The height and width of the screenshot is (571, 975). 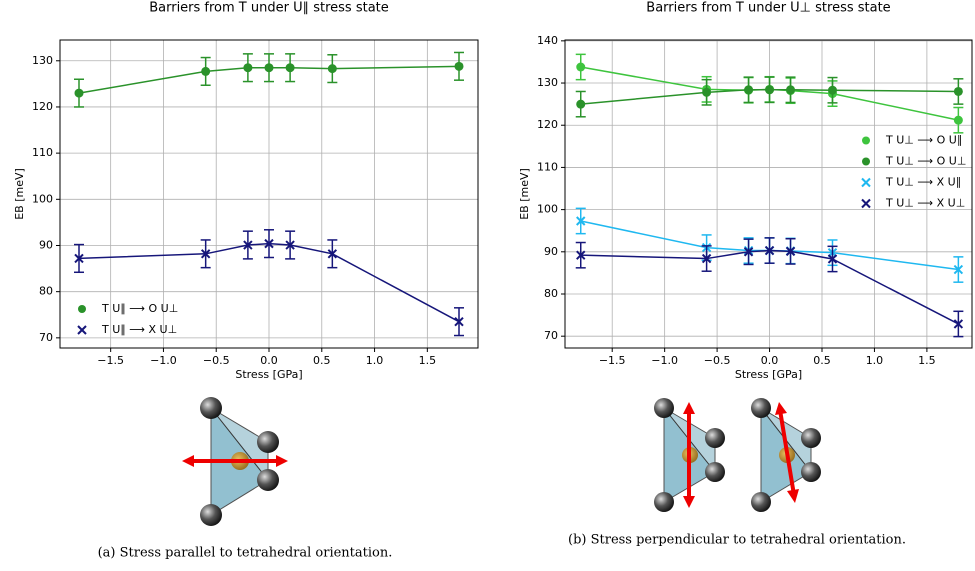 What do you see at coordinates (923, 140) in the screenshot?
I see `legend-label: T U⊥ ⟶ O U∥` at bounding box center [923, 140].